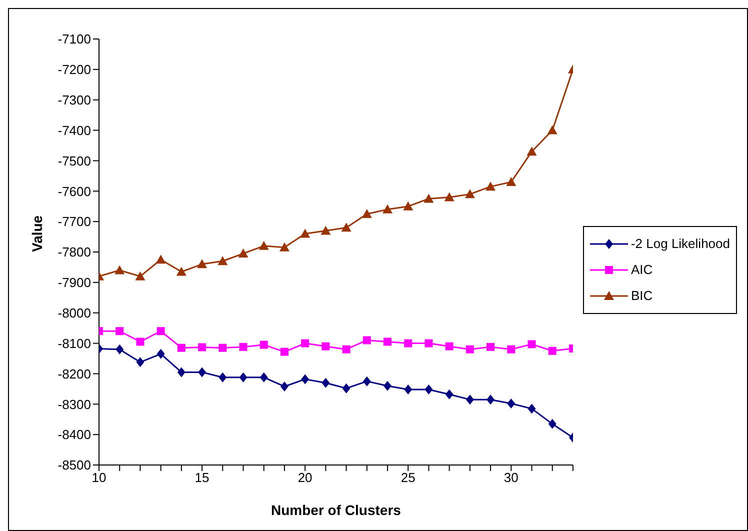 Image resolution: width=748 pixels, height=531 pixels. What do you see at coordinates (305, 478) in the screenshot?
I see `x-tick-label: 20` at bounding box center [305, 478].